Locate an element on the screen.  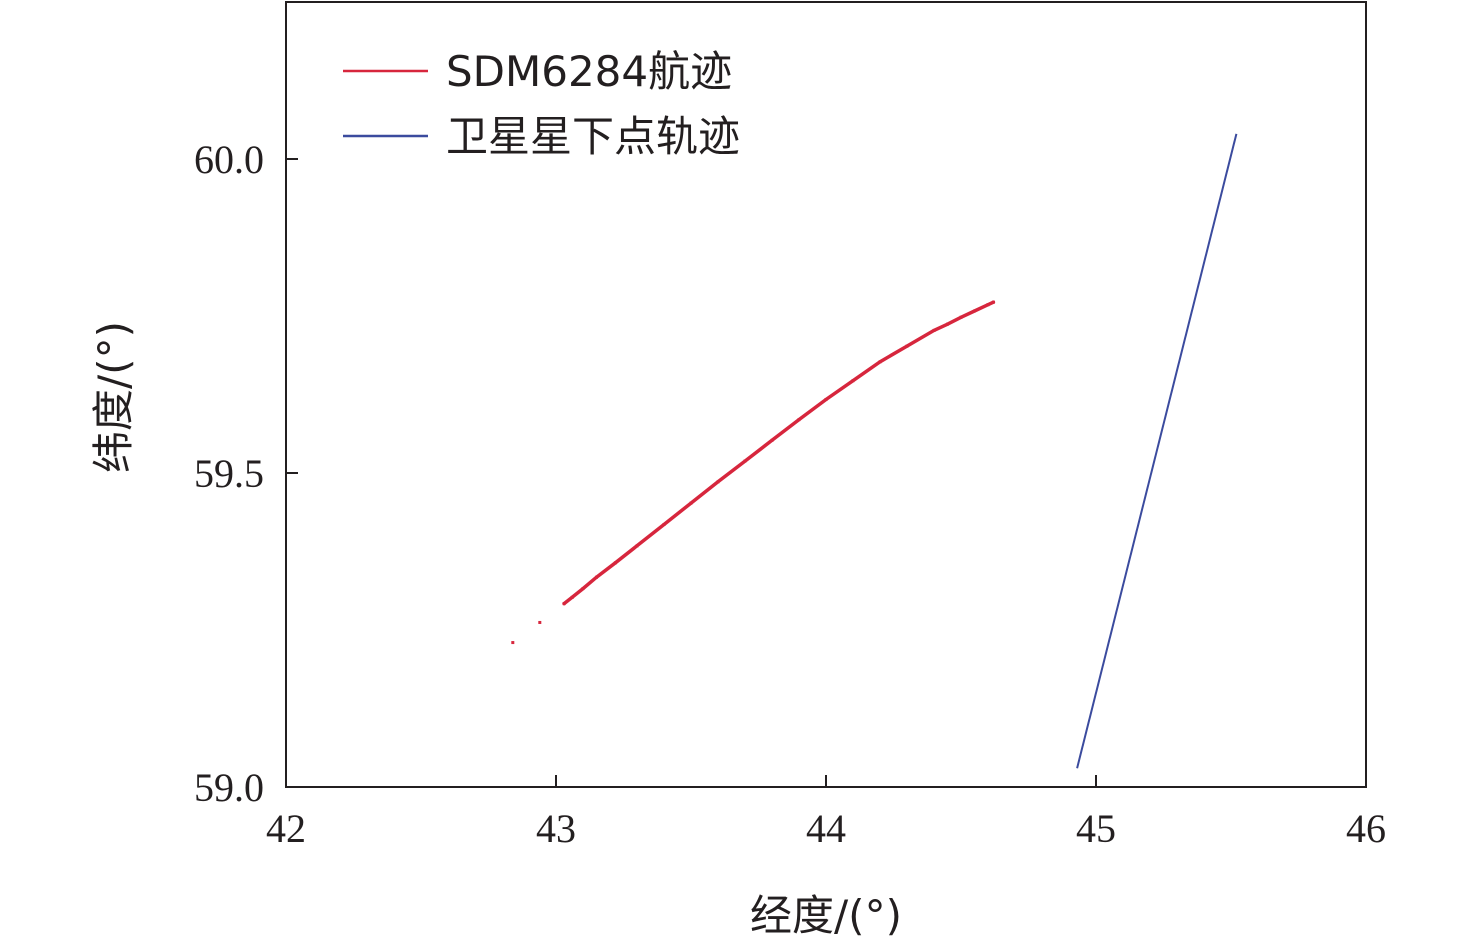
series-line-satellite-track is located at coordinates (1157, 451).